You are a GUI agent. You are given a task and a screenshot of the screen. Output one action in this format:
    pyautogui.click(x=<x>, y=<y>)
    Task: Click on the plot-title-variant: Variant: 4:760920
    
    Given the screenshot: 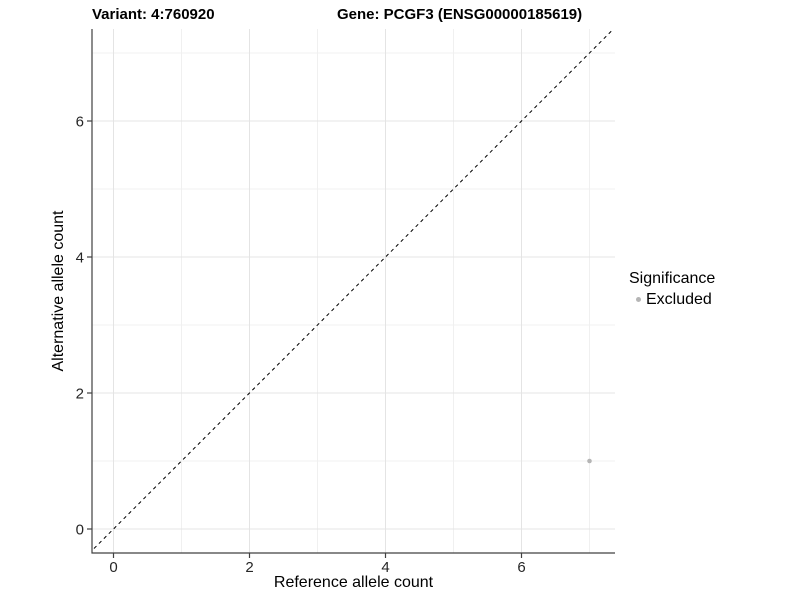 What is the action you would take?
    pyautogui.click(x=153, y=14)
    